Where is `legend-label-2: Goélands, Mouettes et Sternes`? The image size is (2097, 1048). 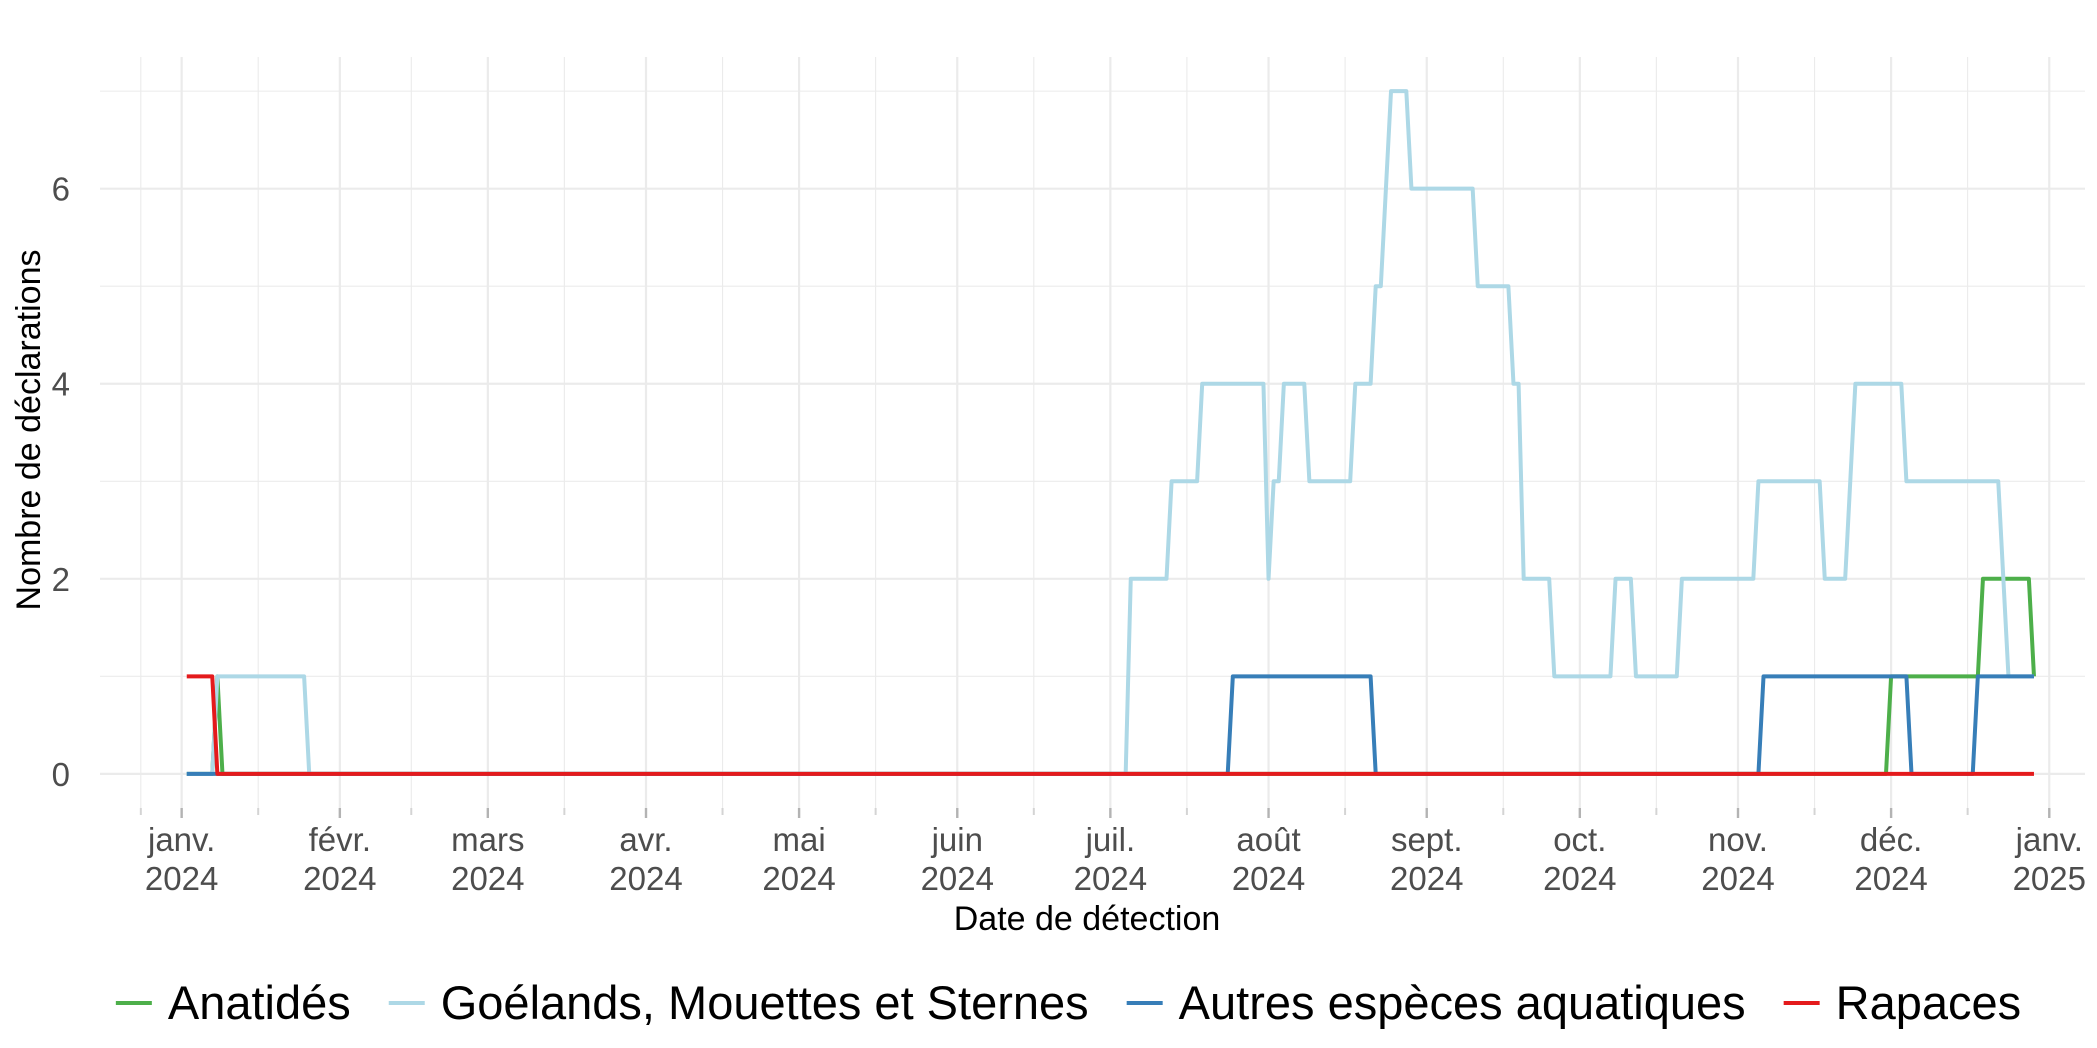
legend-label-2: Goélands, Mouettes et Sternes is located at coordinates (765, 1002).